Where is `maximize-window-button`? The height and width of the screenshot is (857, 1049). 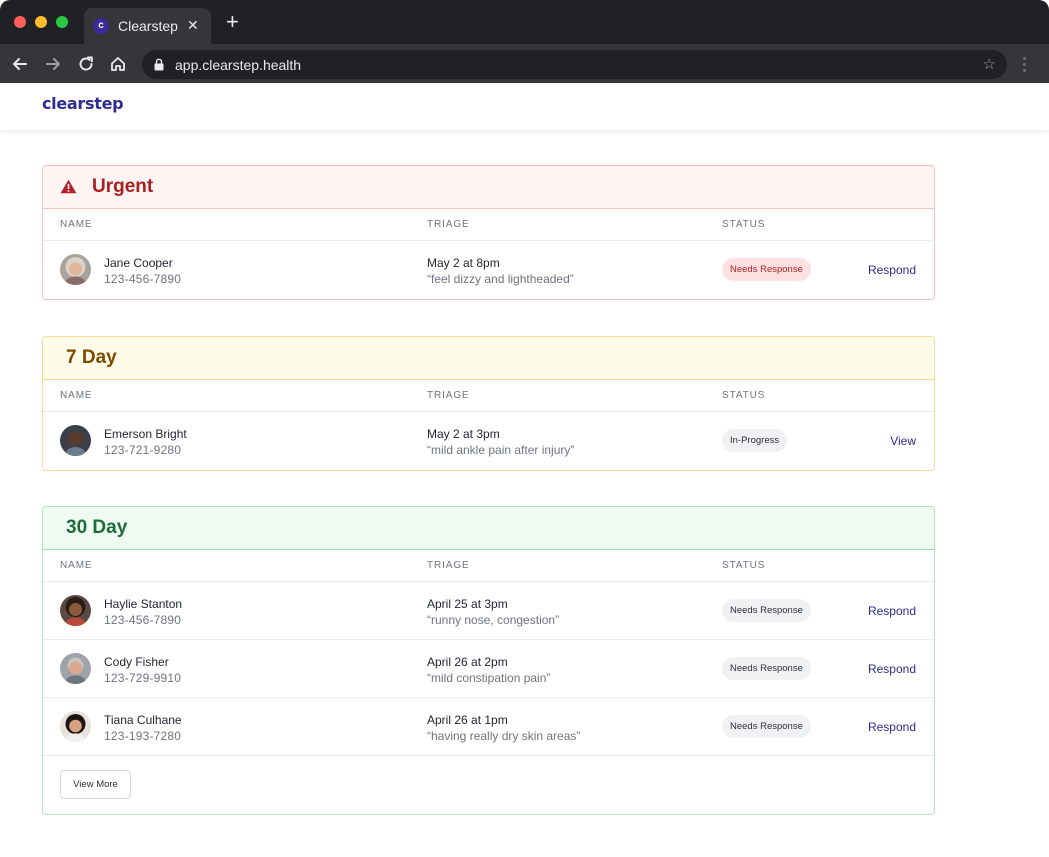
maximize-window-button is located at coordinates (62, 22).